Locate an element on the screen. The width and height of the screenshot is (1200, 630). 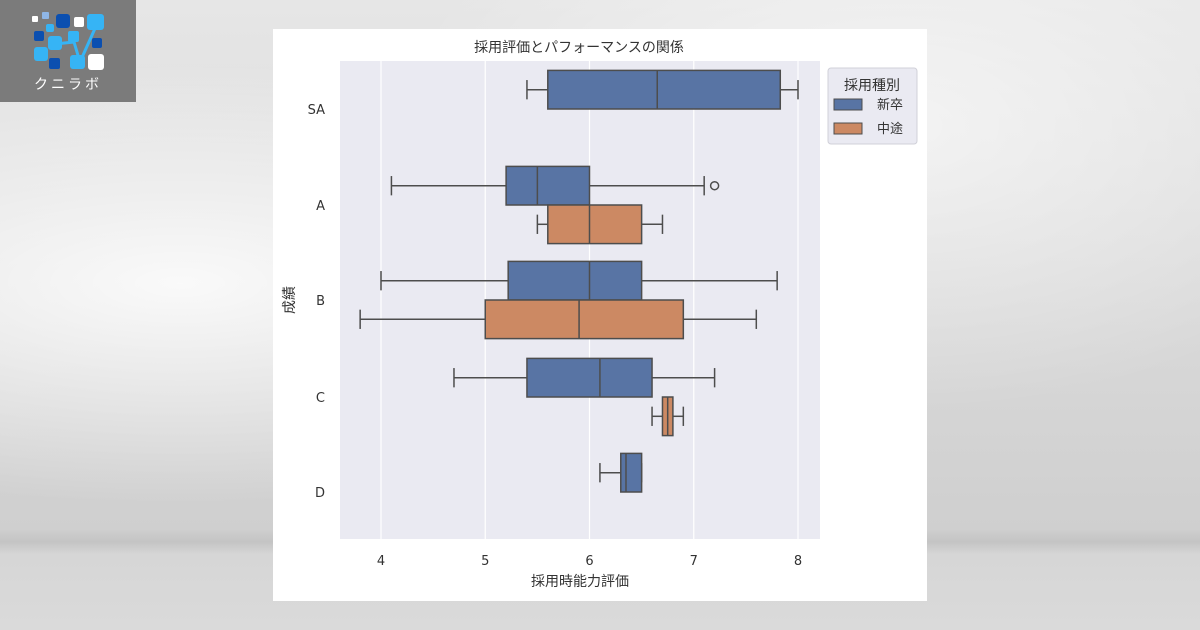
legend-swatch-shinsotsu is located at coordinates (848, 104).